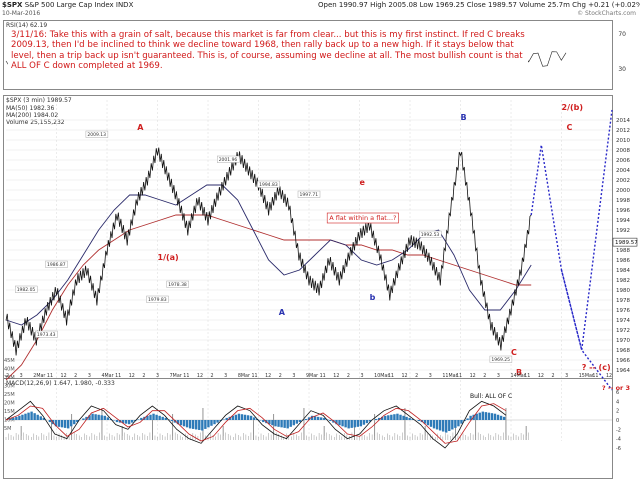 Image resolution: width=640 pixels, height=479 pixels. I want to click on chart-symbol: $SPX S&P 500 Large Cap Index INDX, so click(68, 5).